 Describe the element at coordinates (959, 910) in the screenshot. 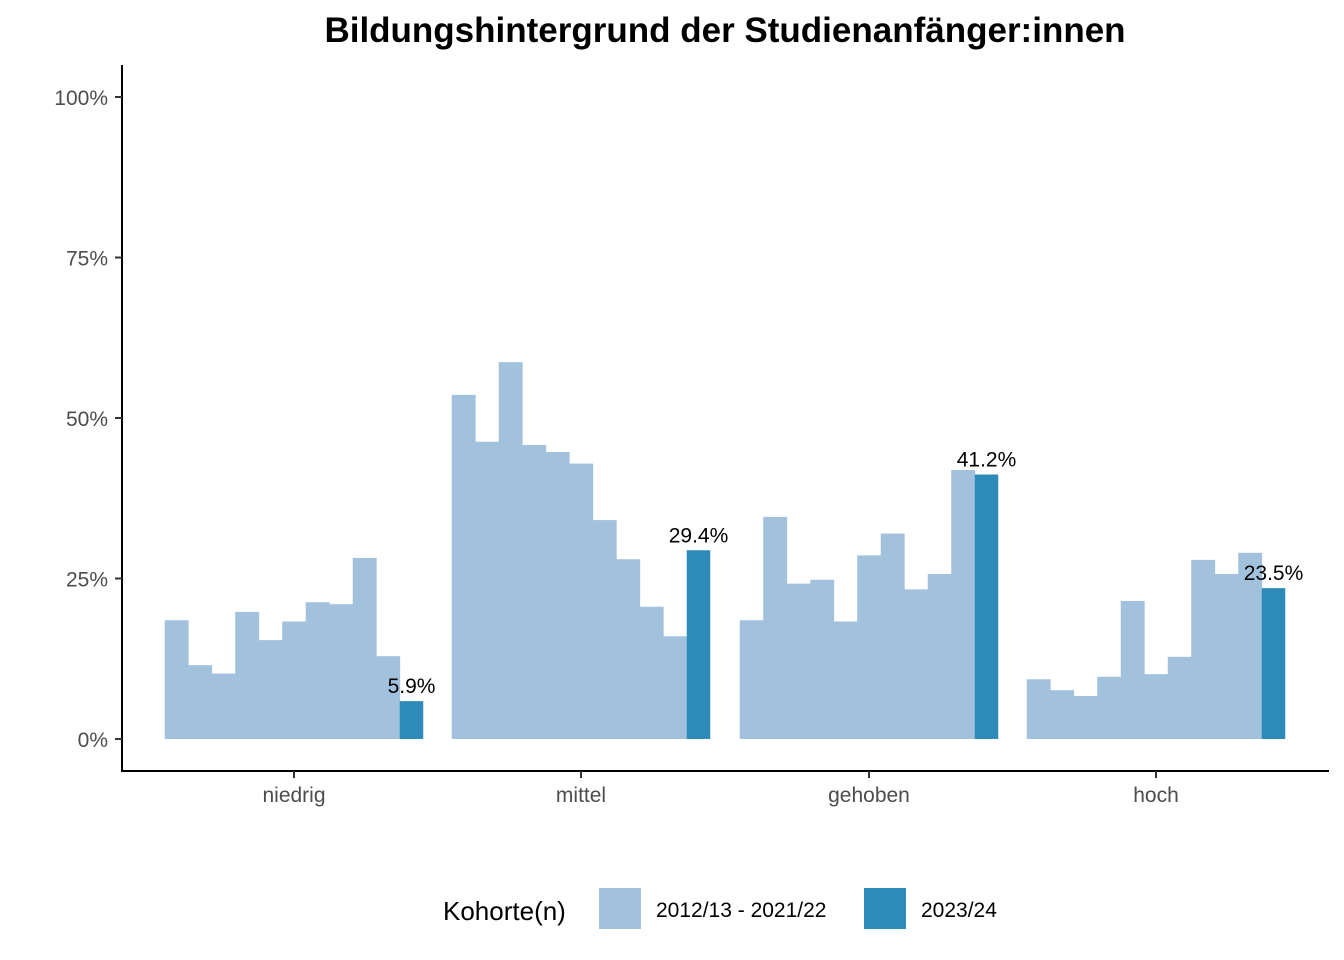

I see `legend-label-current: 2023/24` at that location.